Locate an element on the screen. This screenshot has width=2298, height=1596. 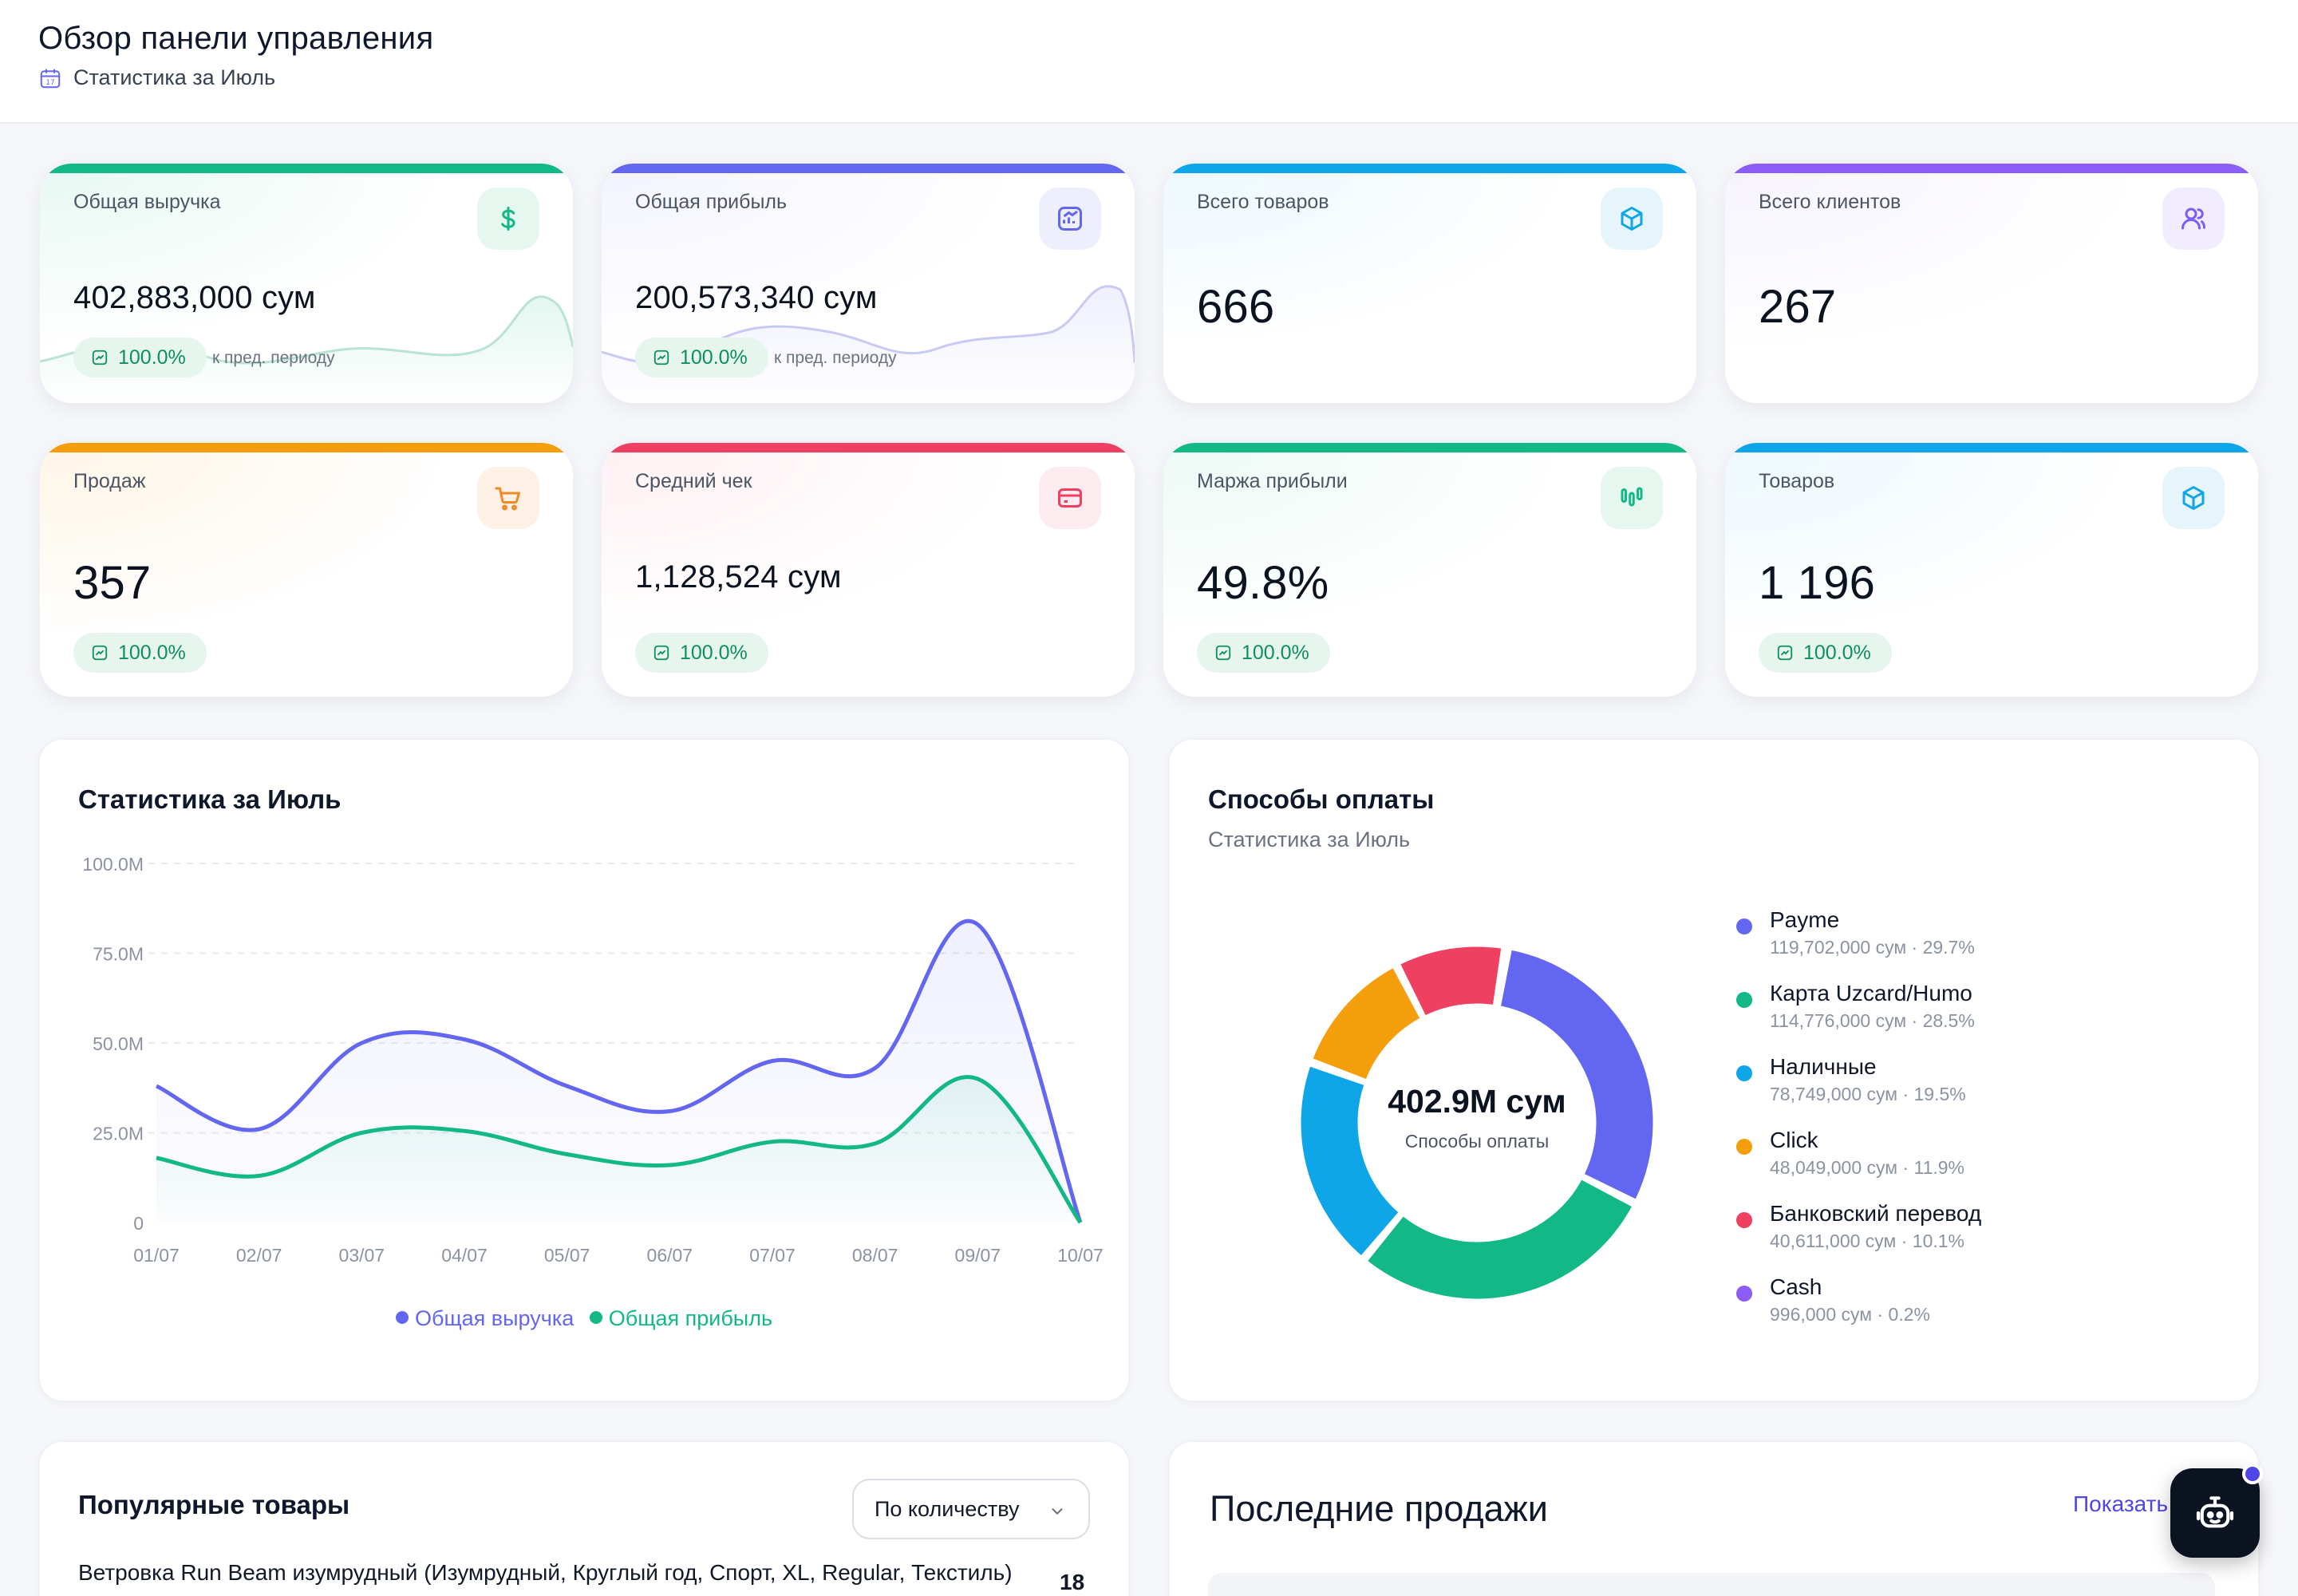
card-profit-margin: Маржа прибыли 49.8% 100.0% is located at coordinates (1430, 570).